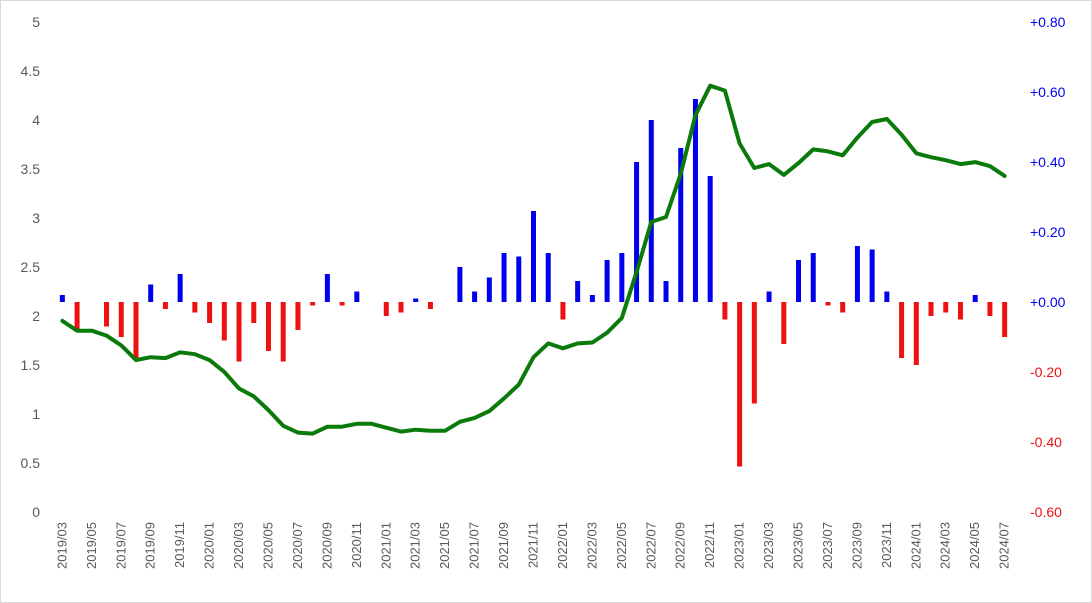 The image size is (1092, 603). I want to click on x-tick-label: 2019/11, so click(179, 545).